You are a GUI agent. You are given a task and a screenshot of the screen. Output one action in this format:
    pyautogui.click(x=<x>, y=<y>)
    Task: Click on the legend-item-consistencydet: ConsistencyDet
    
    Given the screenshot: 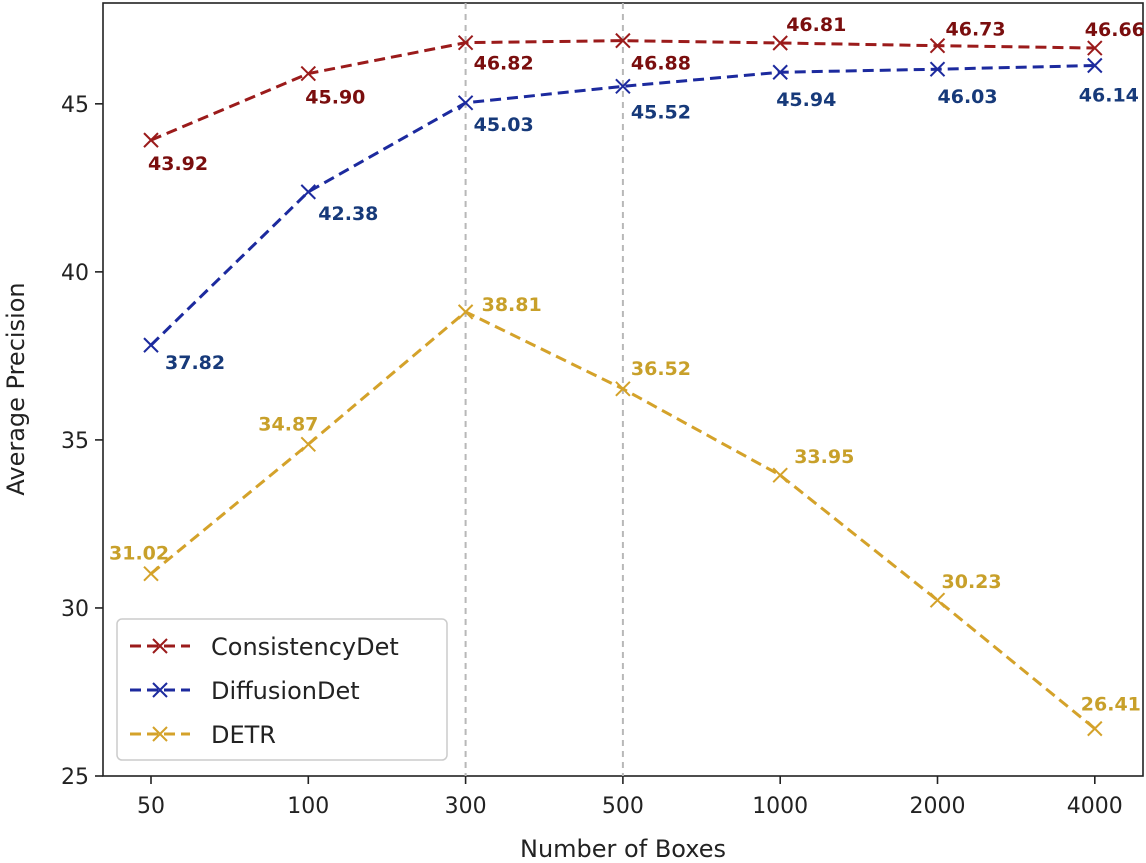 What is the action you would take?
    pyautogui.click(x=264, y=647)
    